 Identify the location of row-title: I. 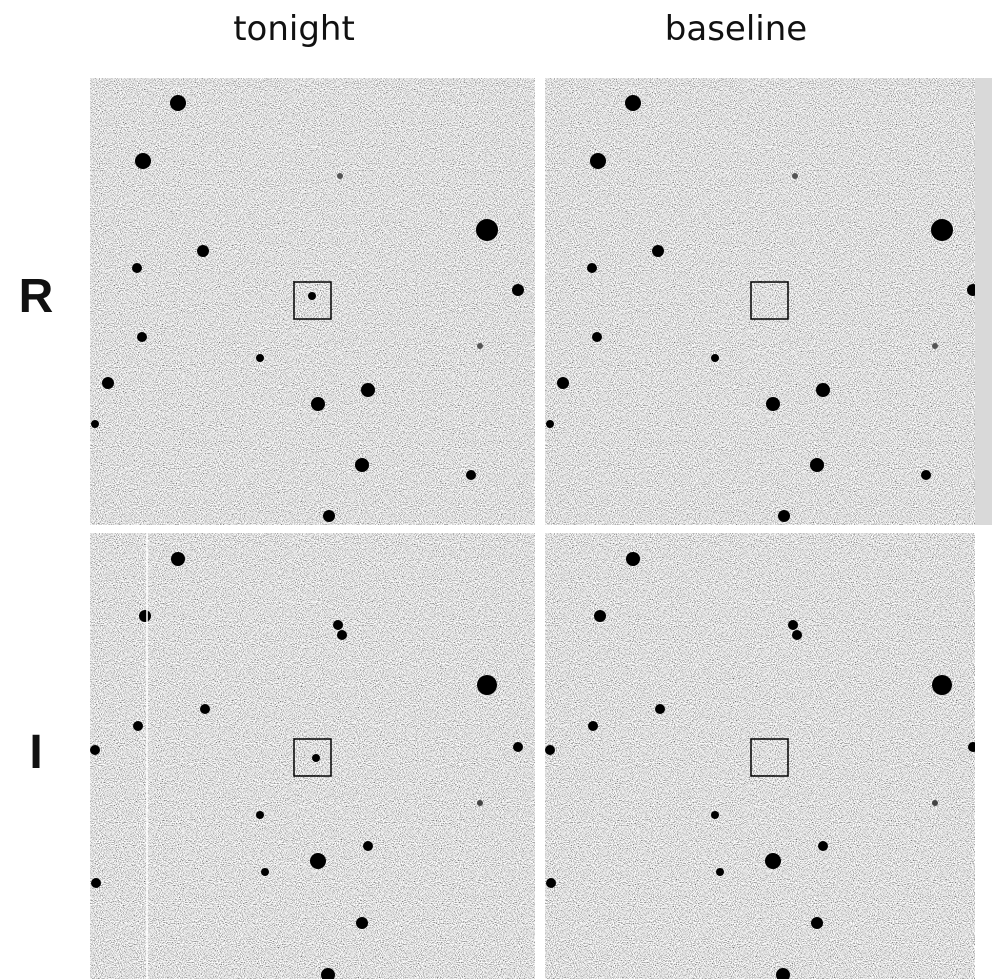
(35, 752).